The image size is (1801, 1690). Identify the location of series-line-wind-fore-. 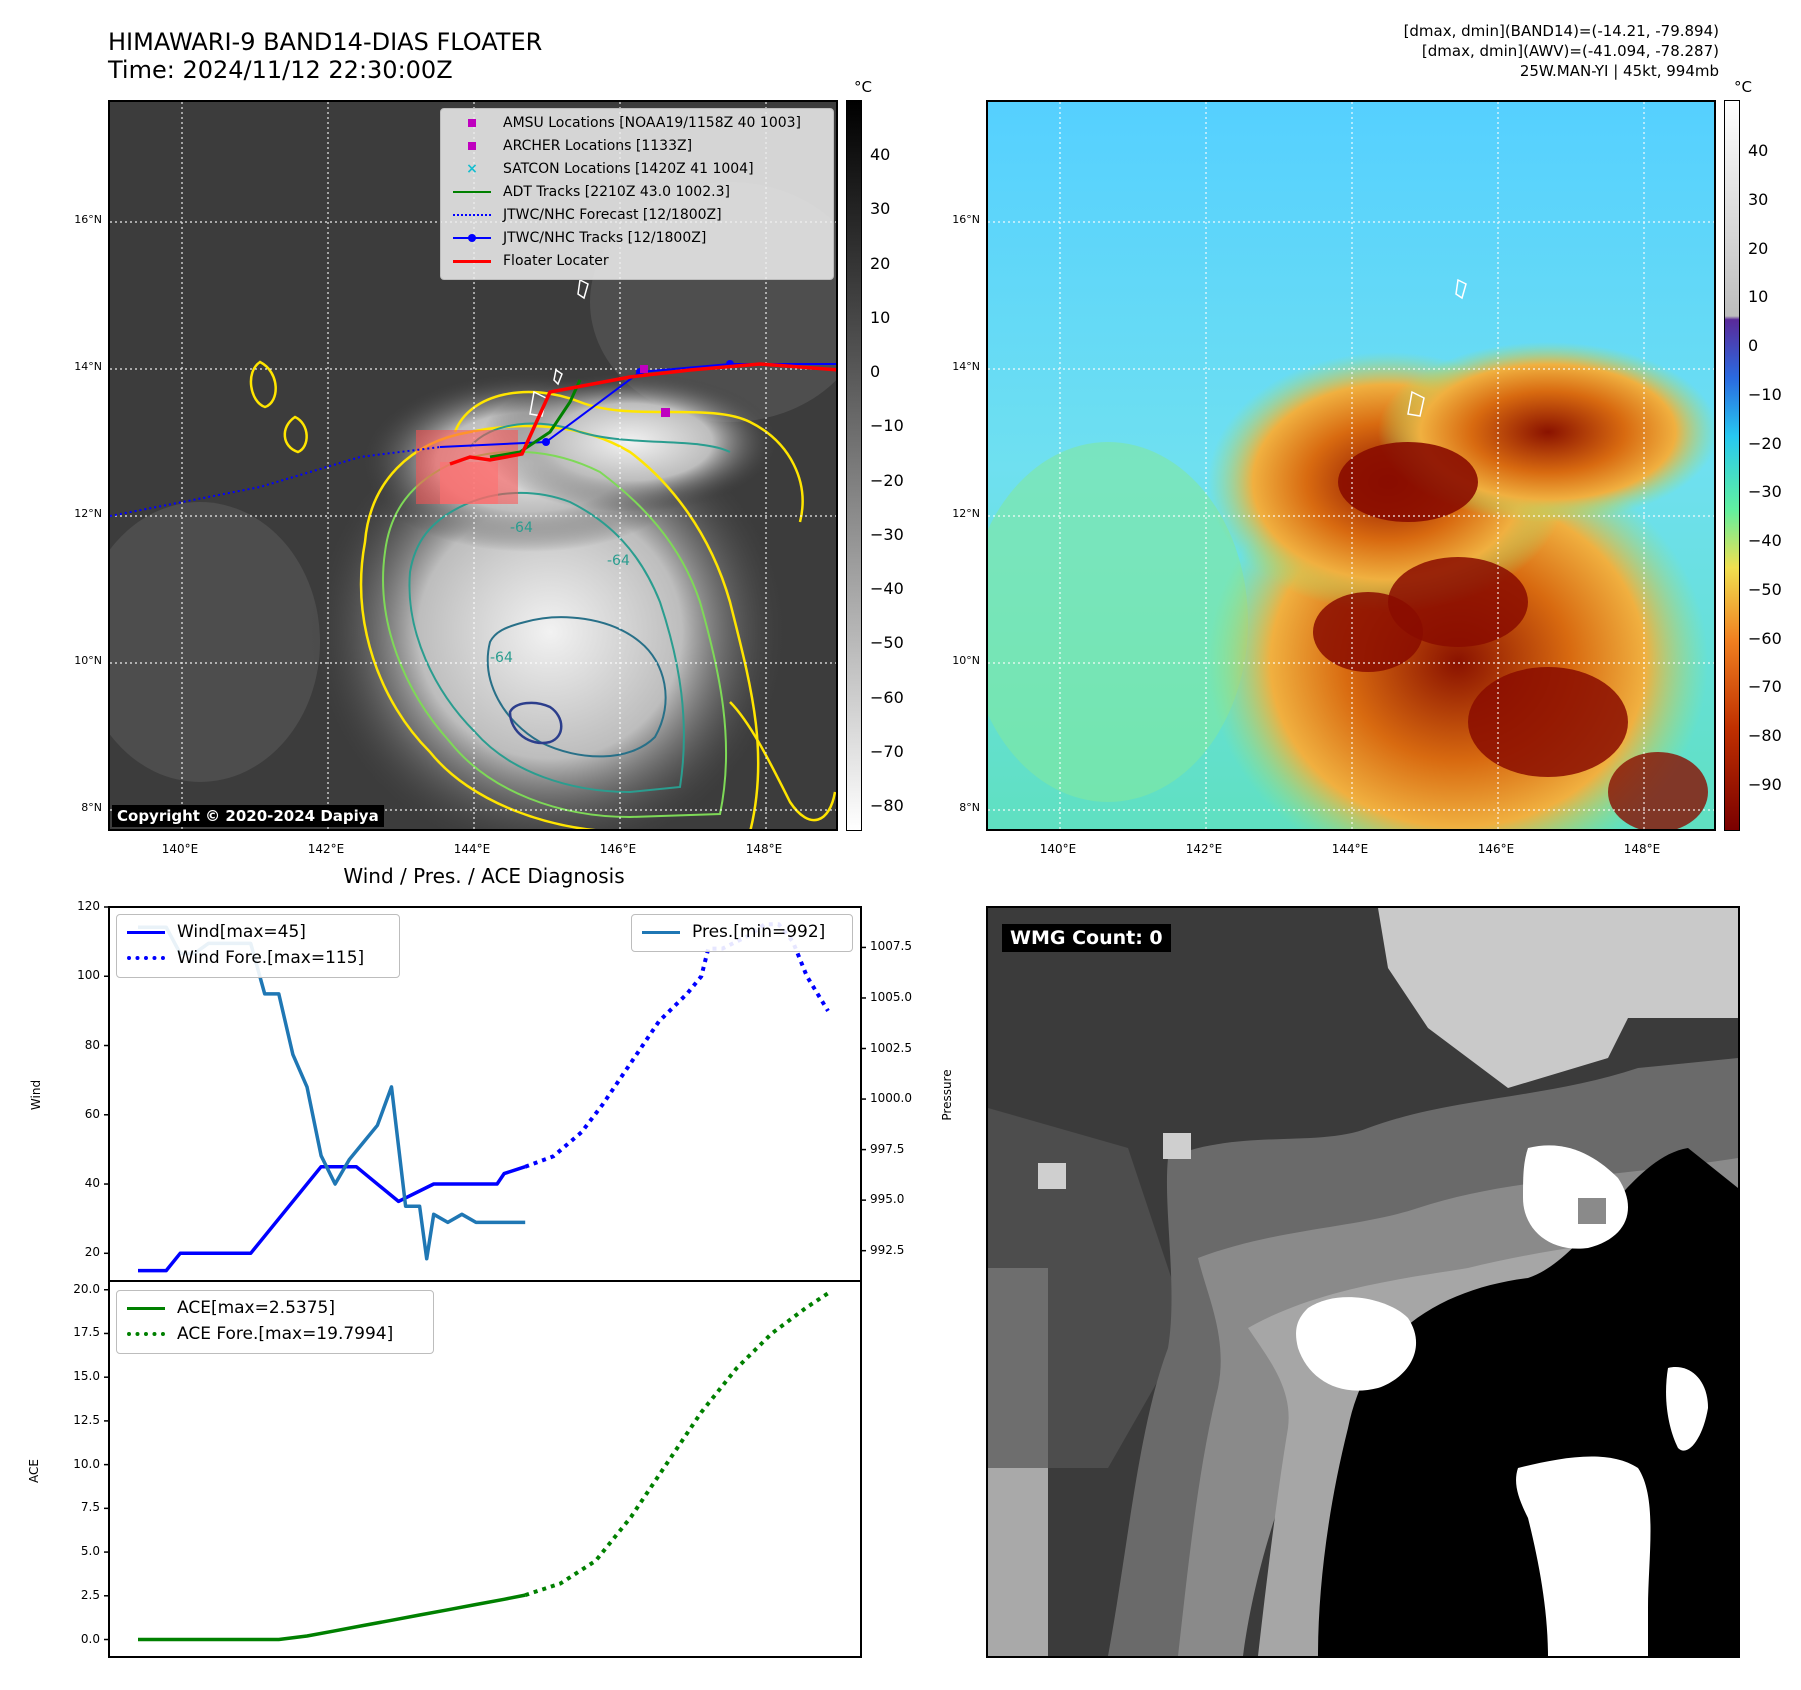
(677, 1045).